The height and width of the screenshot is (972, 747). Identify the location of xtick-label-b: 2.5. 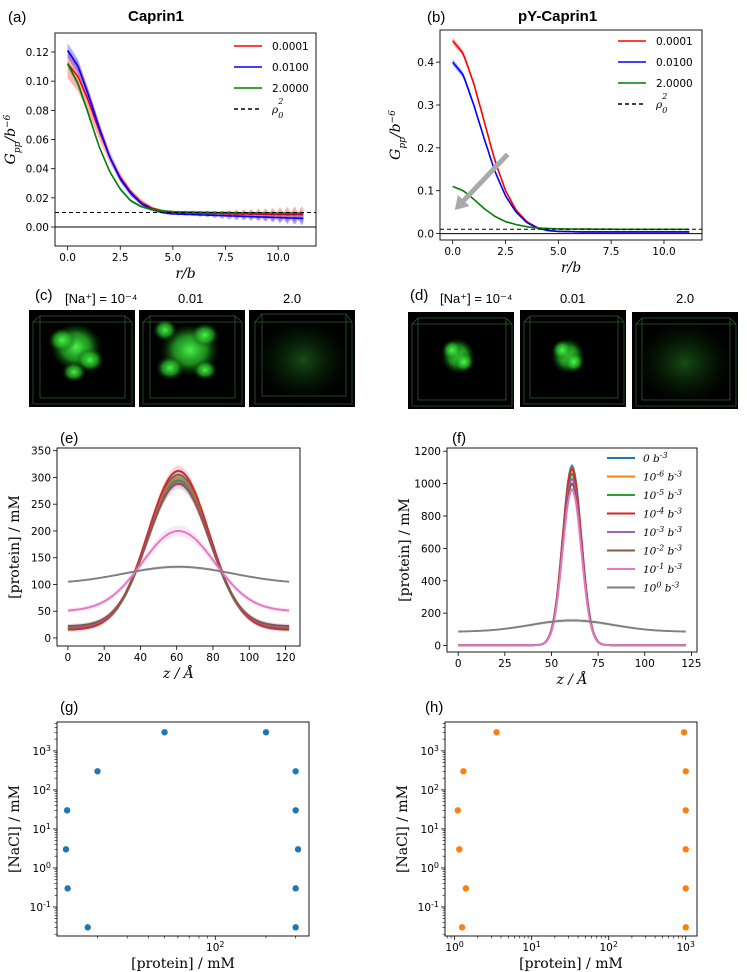
(505, 252).